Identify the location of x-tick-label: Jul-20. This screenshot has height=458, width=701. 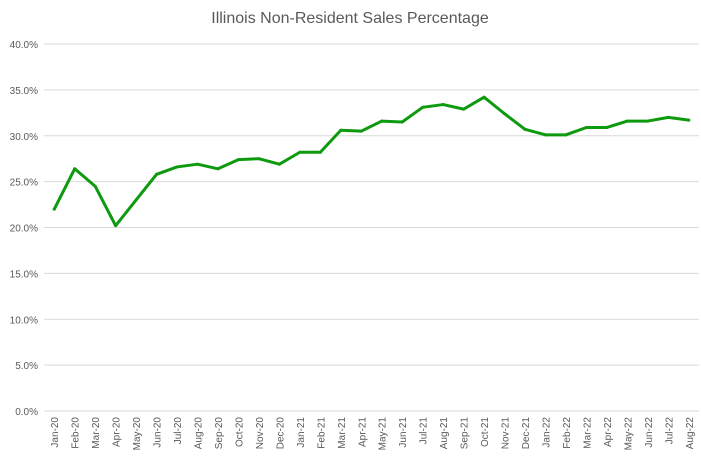
(178, 431).